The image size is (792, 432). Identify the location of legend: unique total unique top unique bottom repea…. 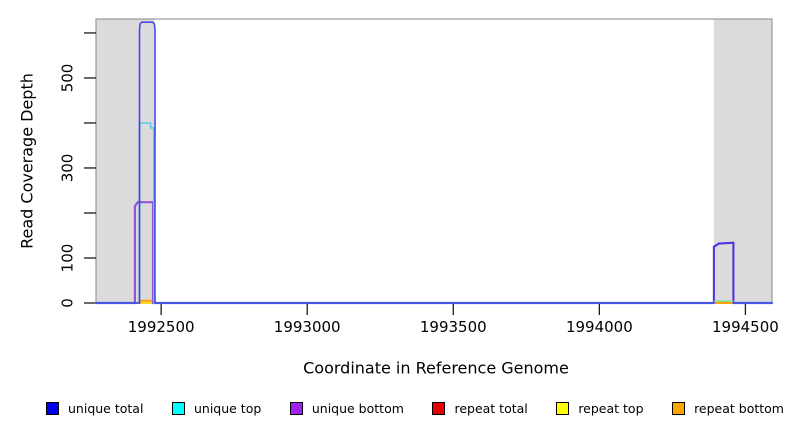
(415, 408).